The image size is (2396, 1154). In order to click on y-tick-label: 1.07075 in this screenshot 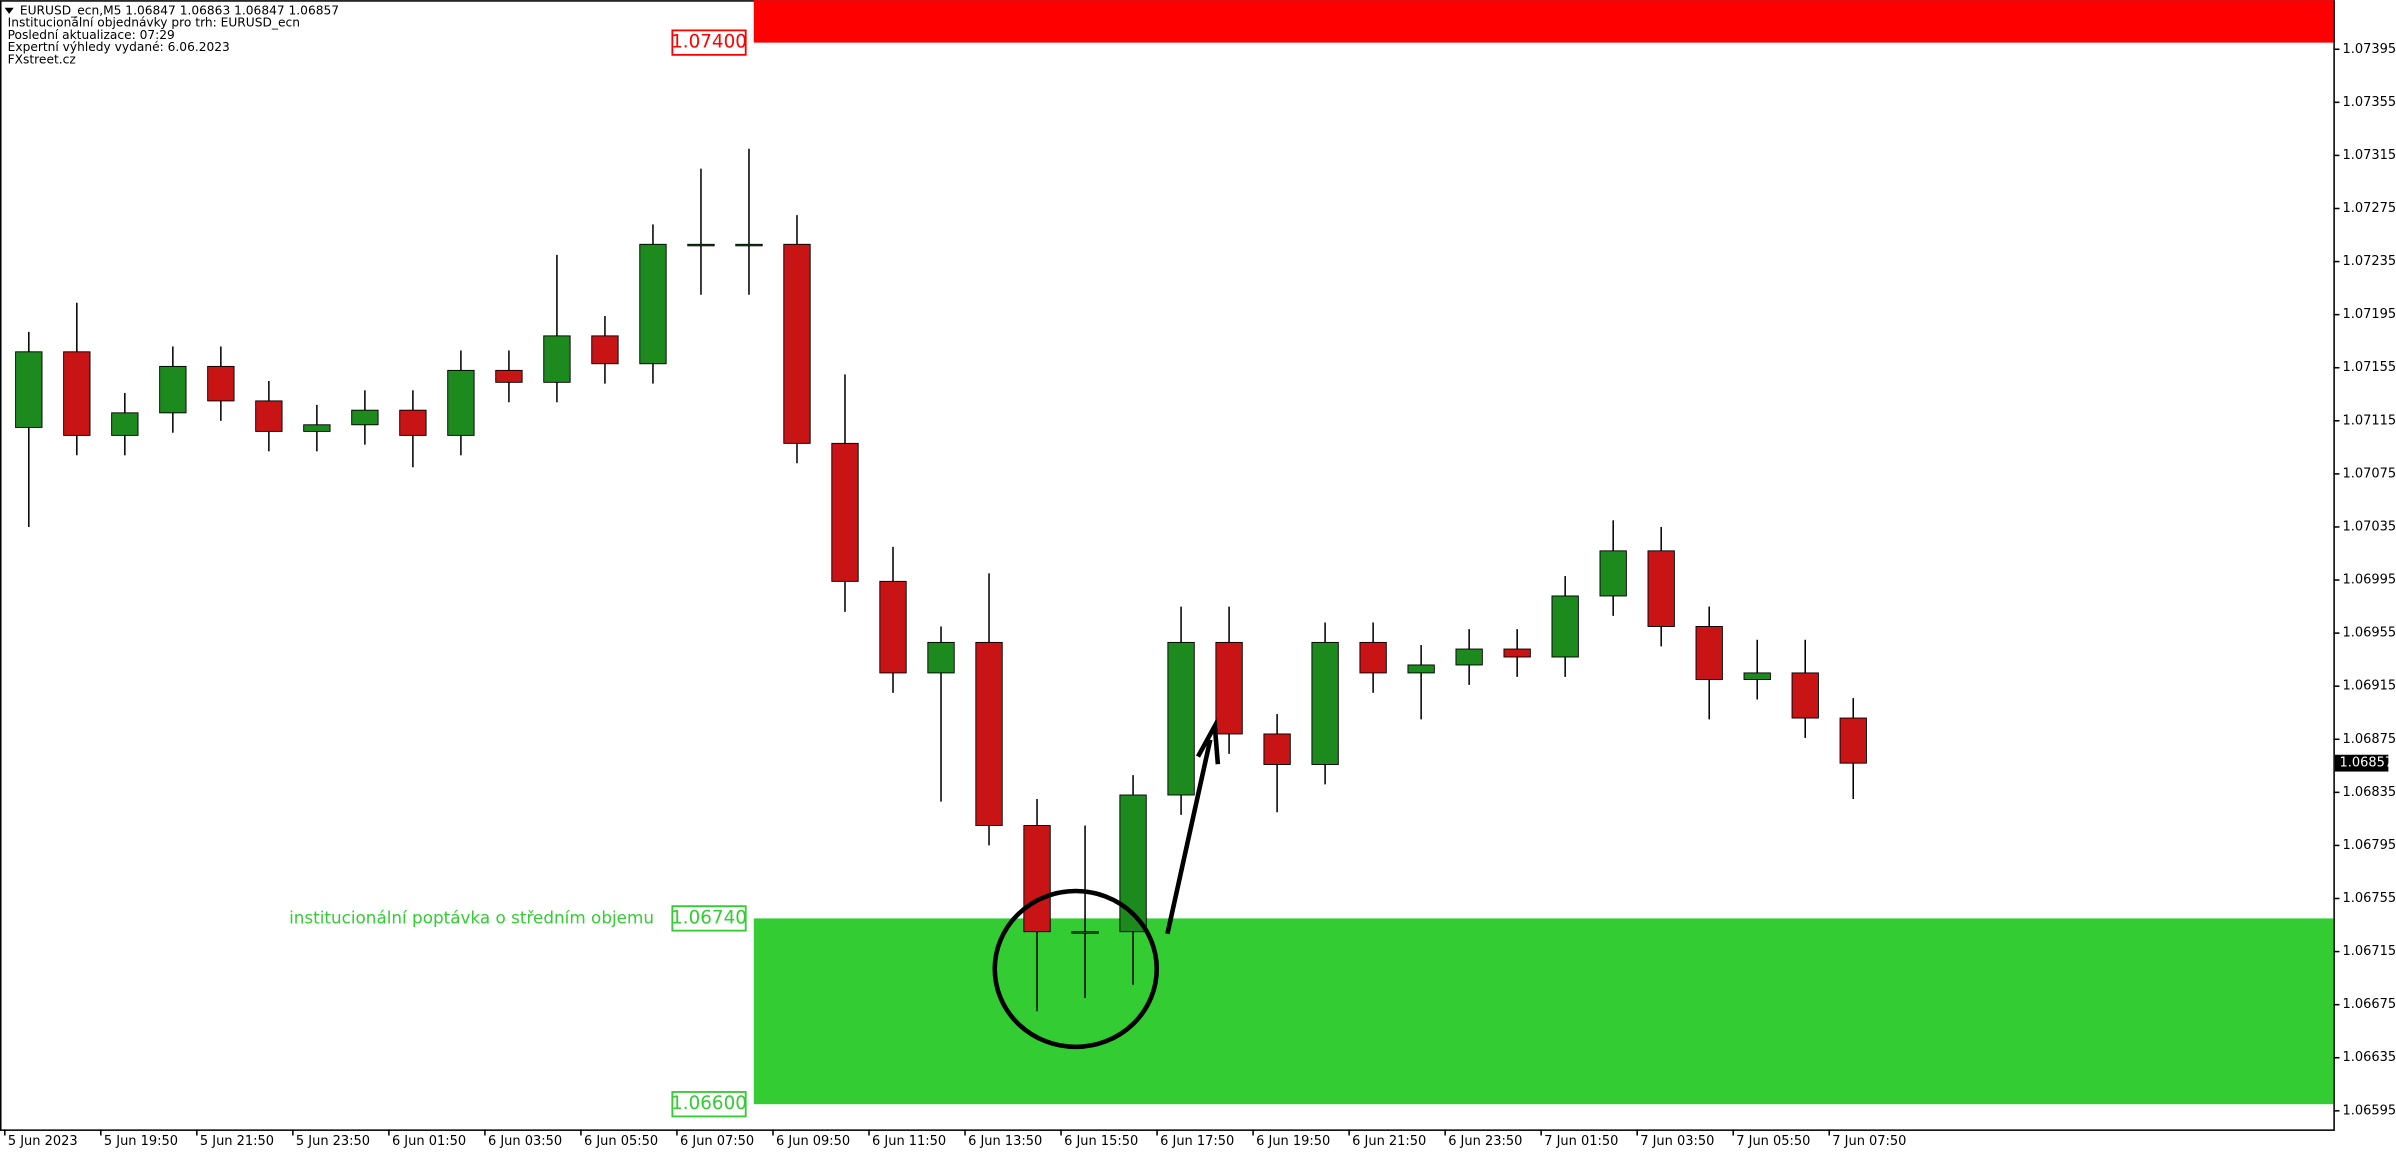, I will do `click(2369, 473)`.